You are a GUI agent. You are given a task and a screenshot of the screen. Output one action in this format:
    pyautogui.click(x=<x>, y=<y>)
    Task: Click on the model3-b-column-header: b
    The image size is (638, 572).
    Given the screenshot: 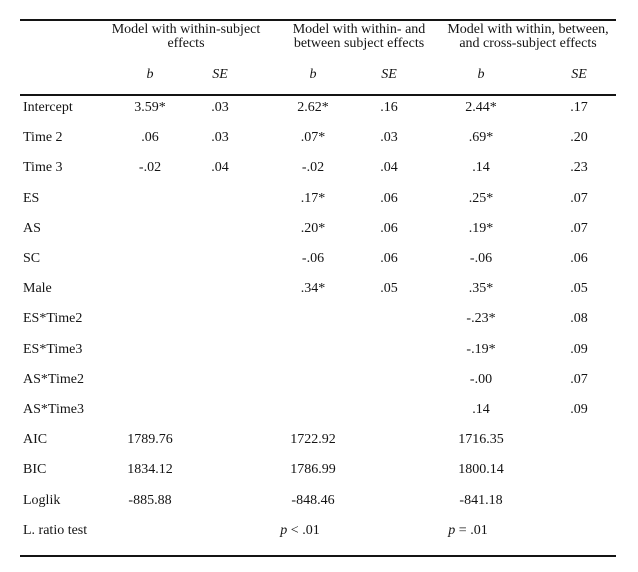 What is the action you would take?
    pyautogui.click(x=481, y=74)
    